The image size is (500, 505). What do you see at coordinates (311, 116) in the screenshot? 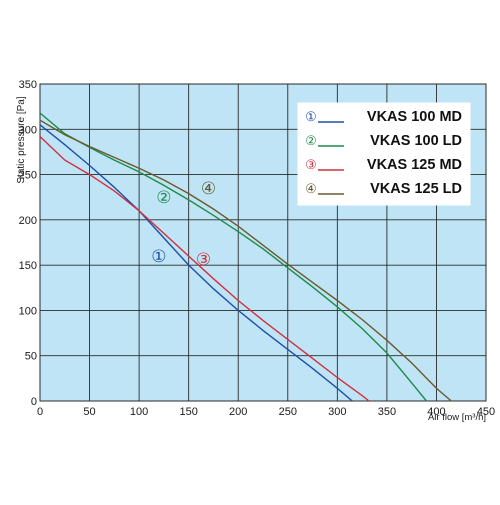
I see `legend-marker-vkas-100-md: ①` at bounding box center [311, 116].